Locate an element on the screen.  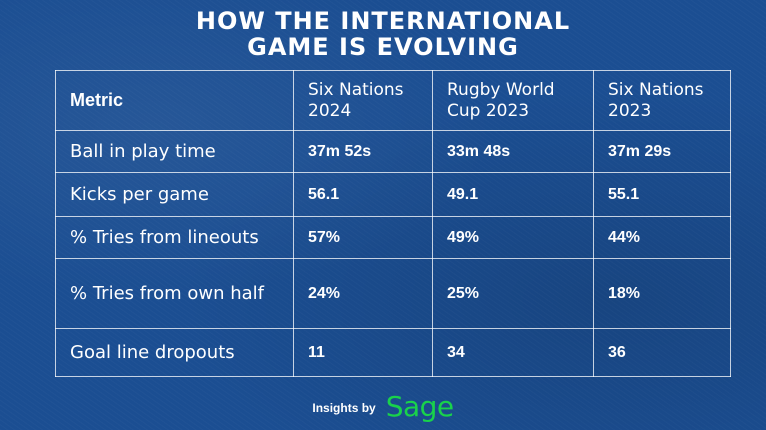
table-row: % Tries from lineouts 57% 49% 44% is located at coordinates (393, 237).